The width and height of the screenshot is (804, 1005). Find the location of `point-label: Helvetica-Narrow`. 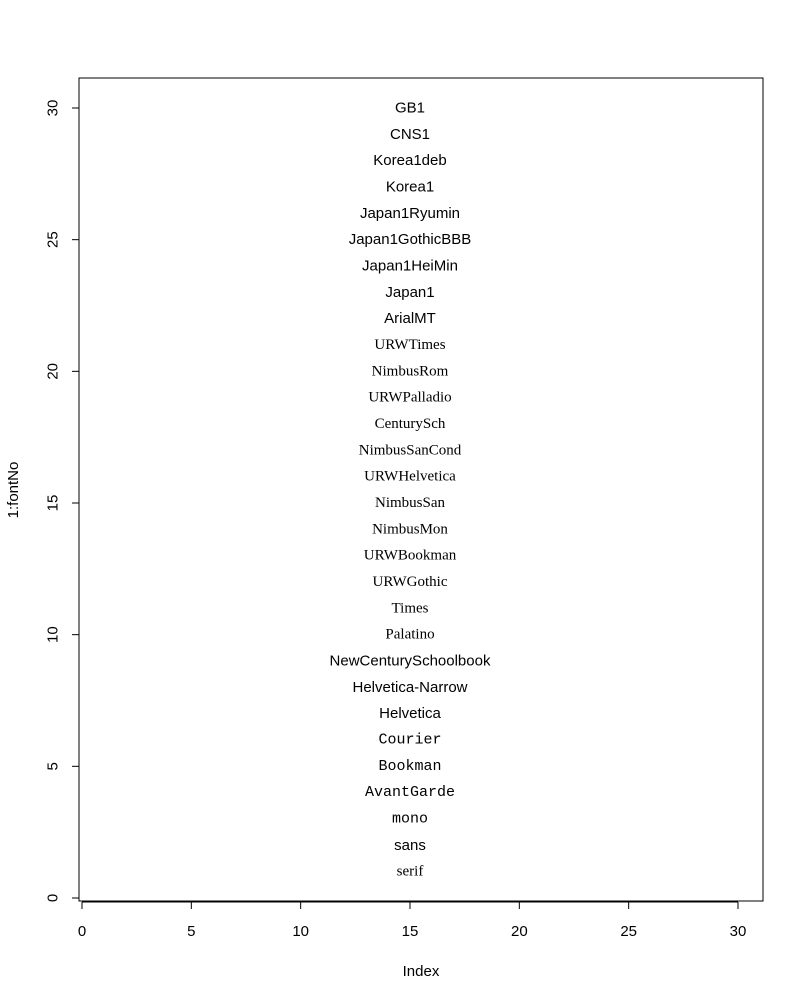

point-label: Helvetica-Narrow is located at coordinates (409, 687).